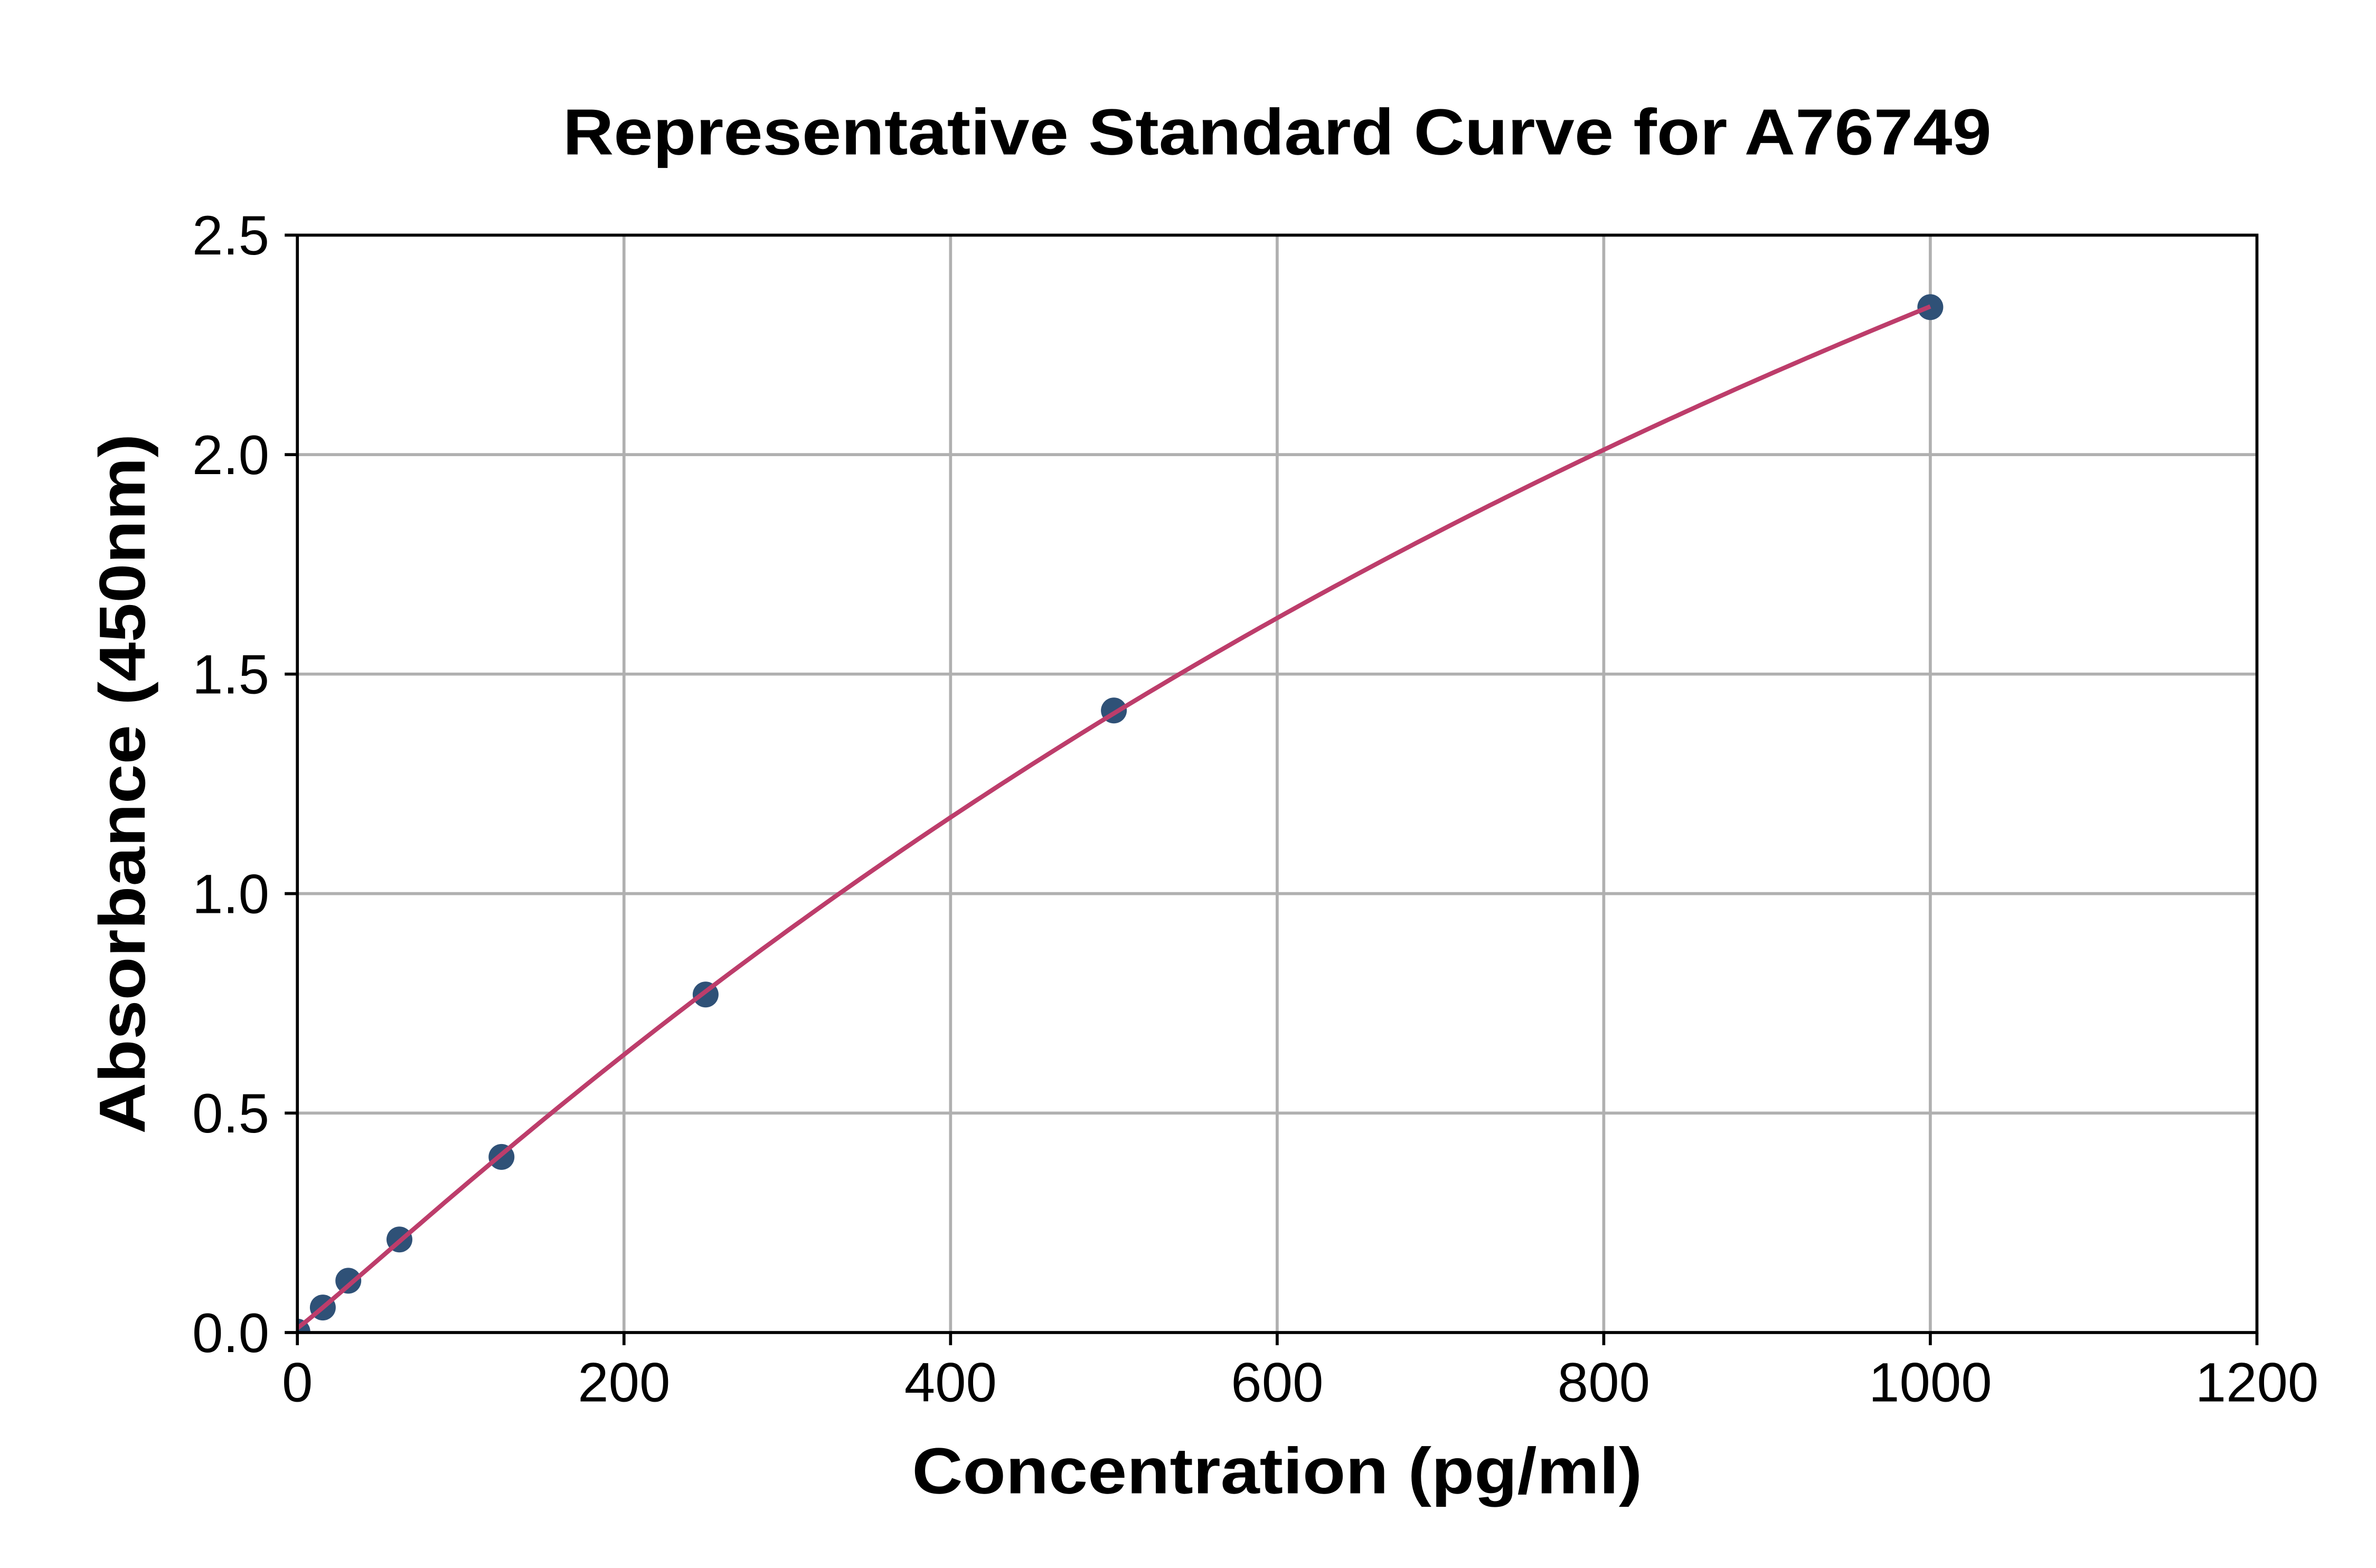 This screenshot has width=2376, height=1568. What do you see at coordinates (1604, 1383) in the screenshot?
I see `svg-text: 800` at bounding box center [1604, 1383].